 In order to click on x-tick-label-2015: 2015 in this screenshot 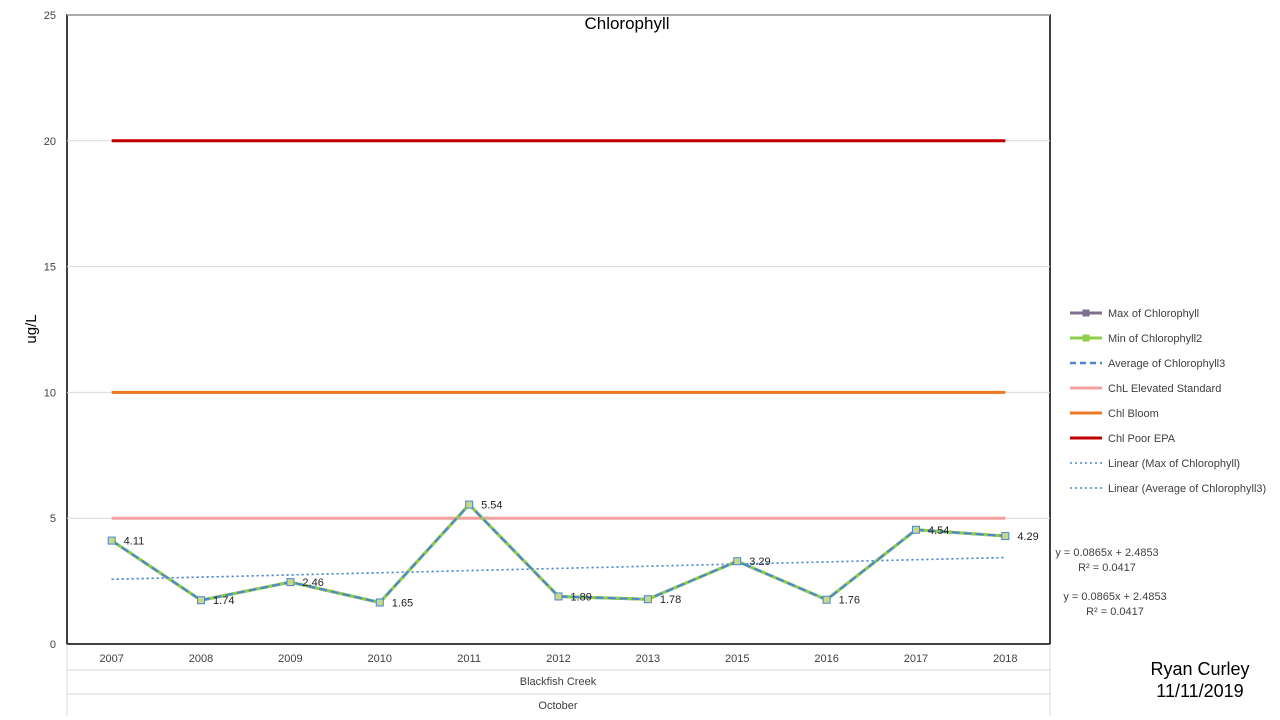, I will do `click(737, 659)`.